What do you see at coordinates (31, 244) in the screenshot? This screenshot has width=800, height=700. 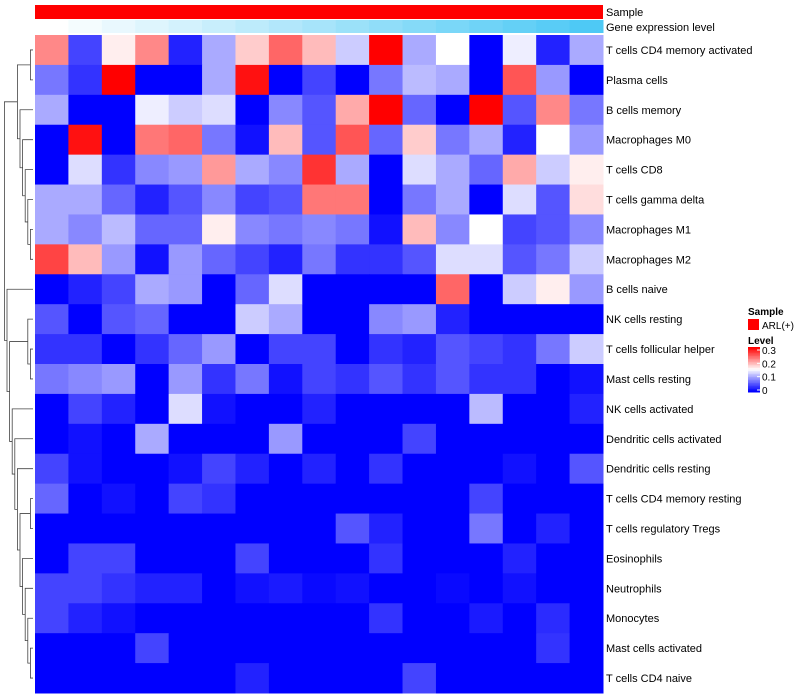 I see `dendrogram-branch` at bounding box center [31, 244].